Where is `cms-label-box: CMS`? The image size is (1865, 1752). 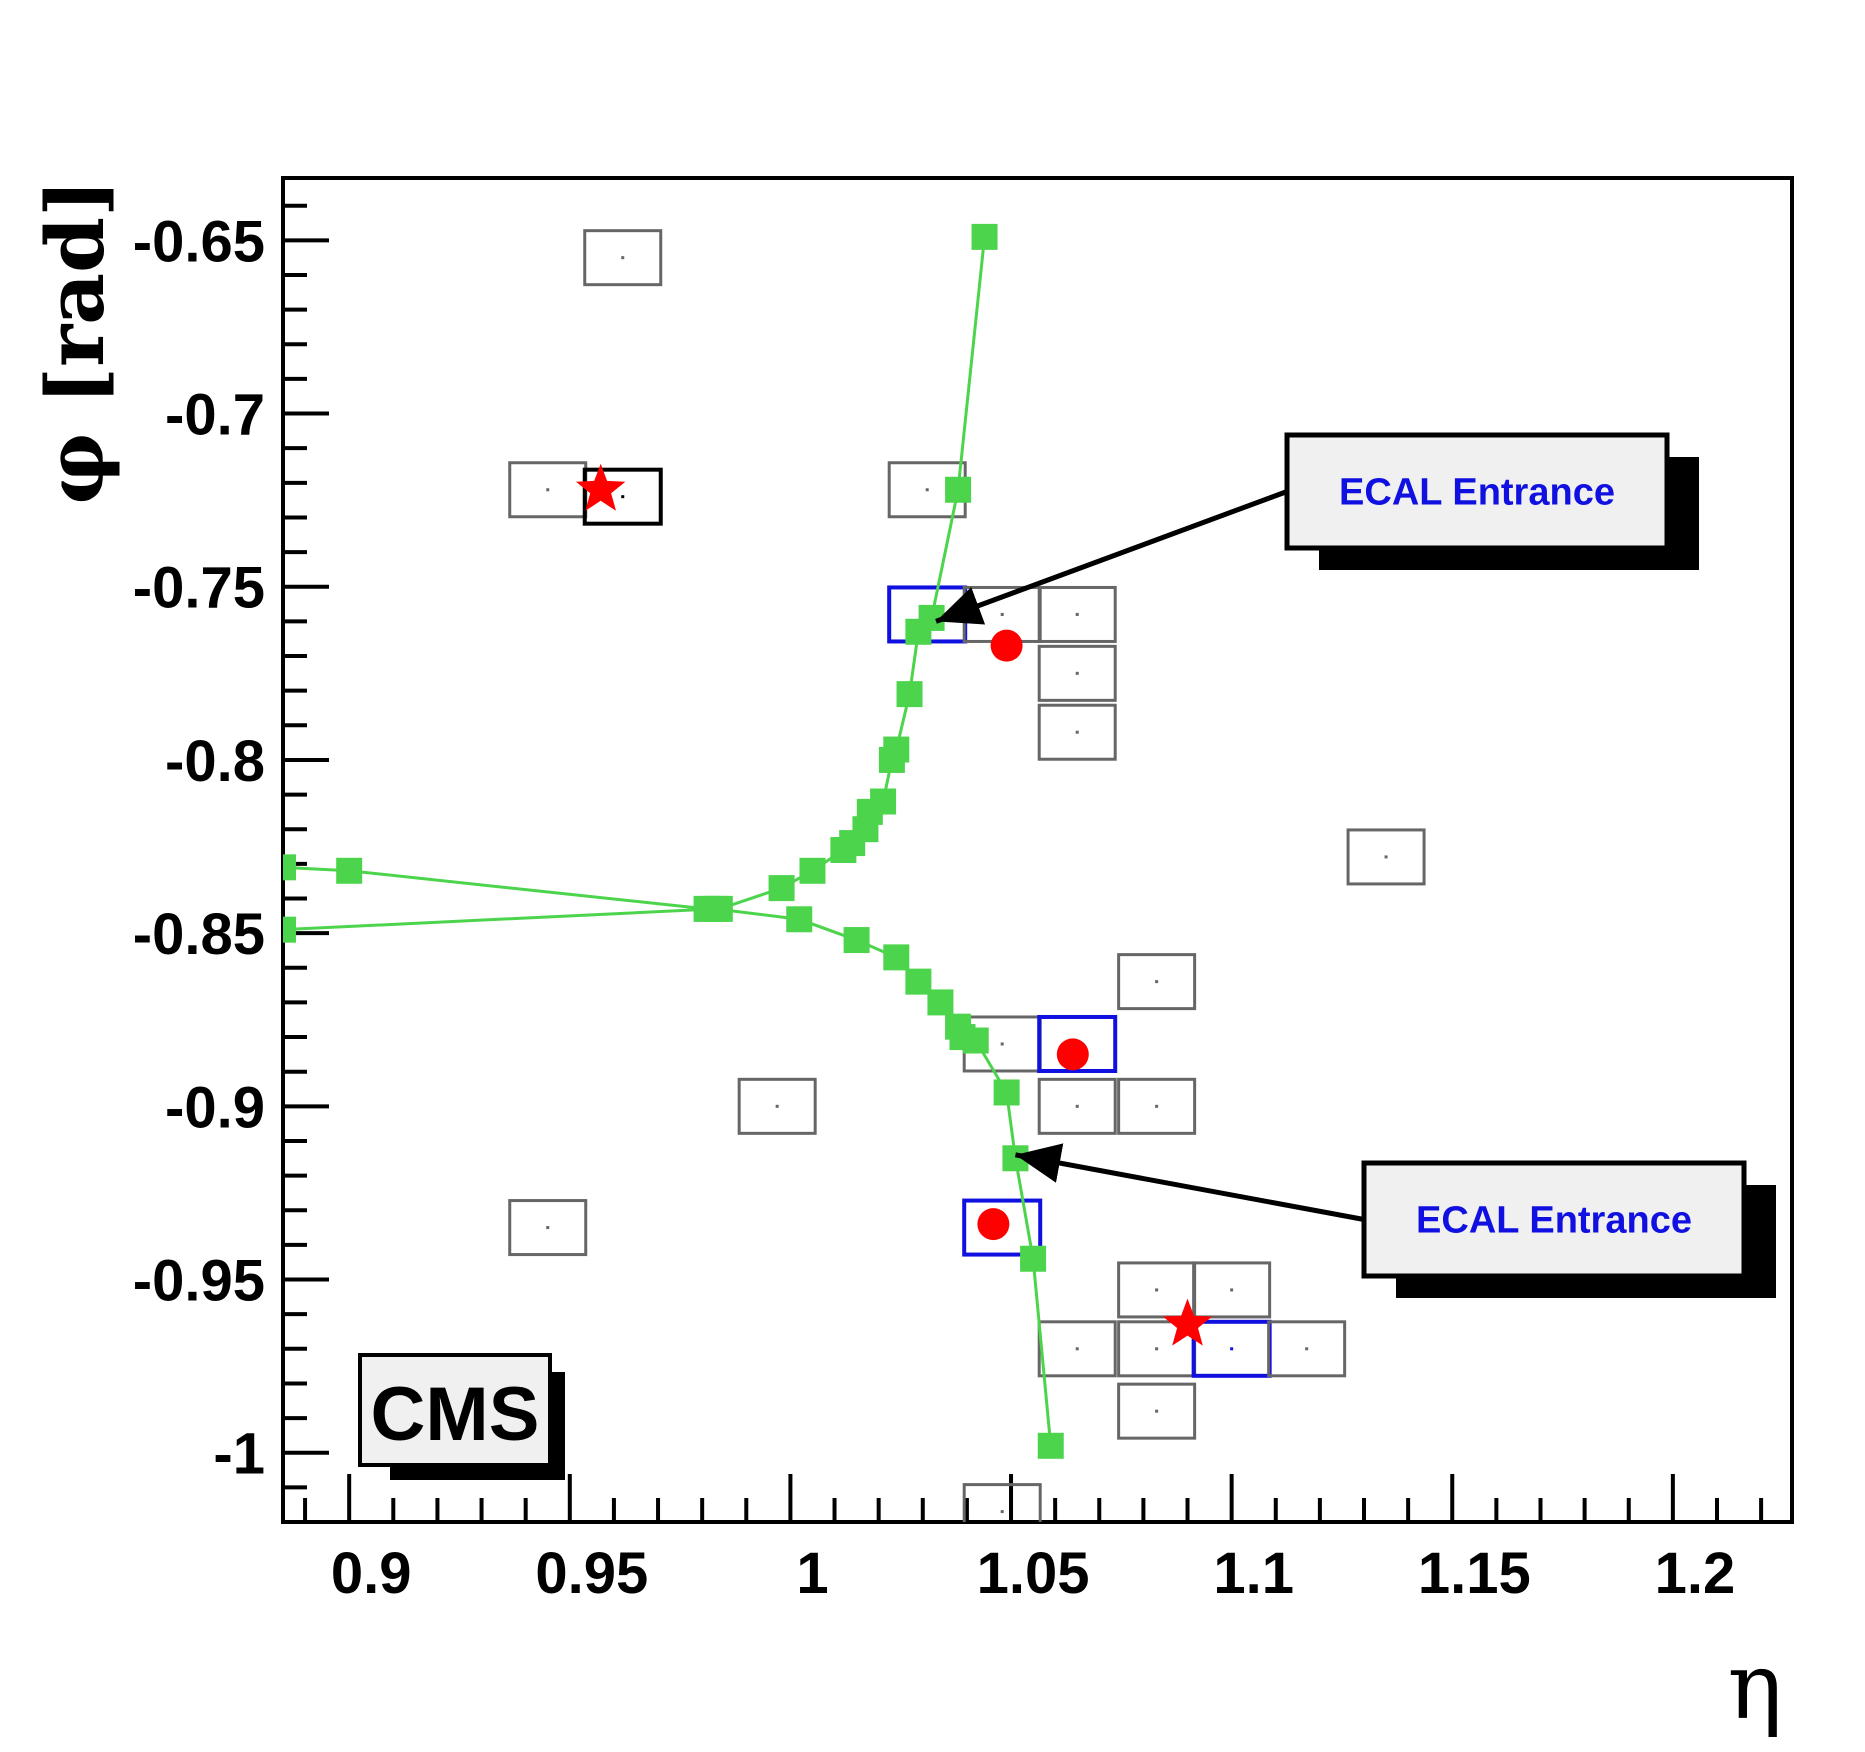 cms-label-box: CMS is located at coordinates (461, 1416).